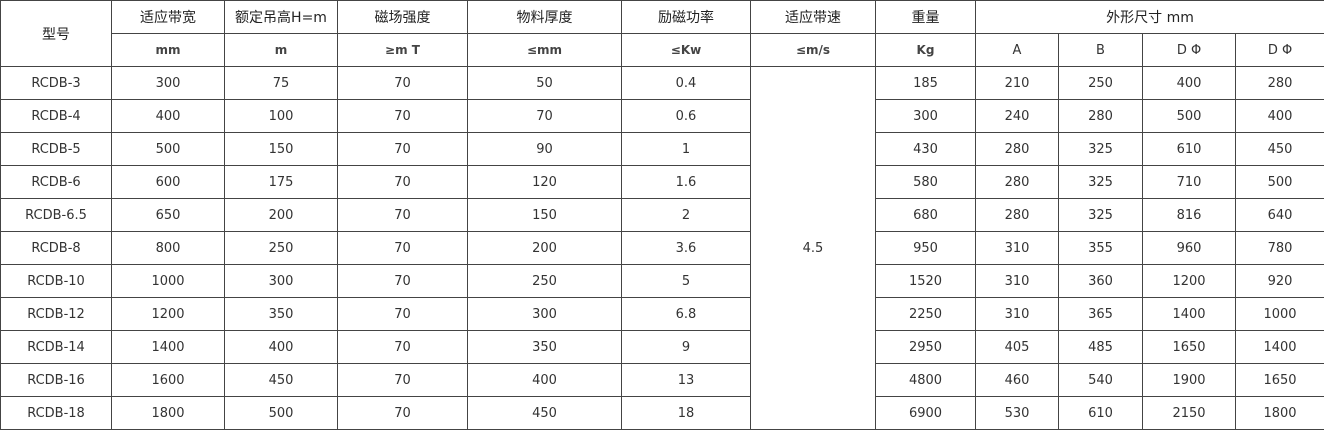  What do you see at coordinates (686, 83) in the screenshot?
I see `value-cell: 0.4` at bounding box center [686, 83].